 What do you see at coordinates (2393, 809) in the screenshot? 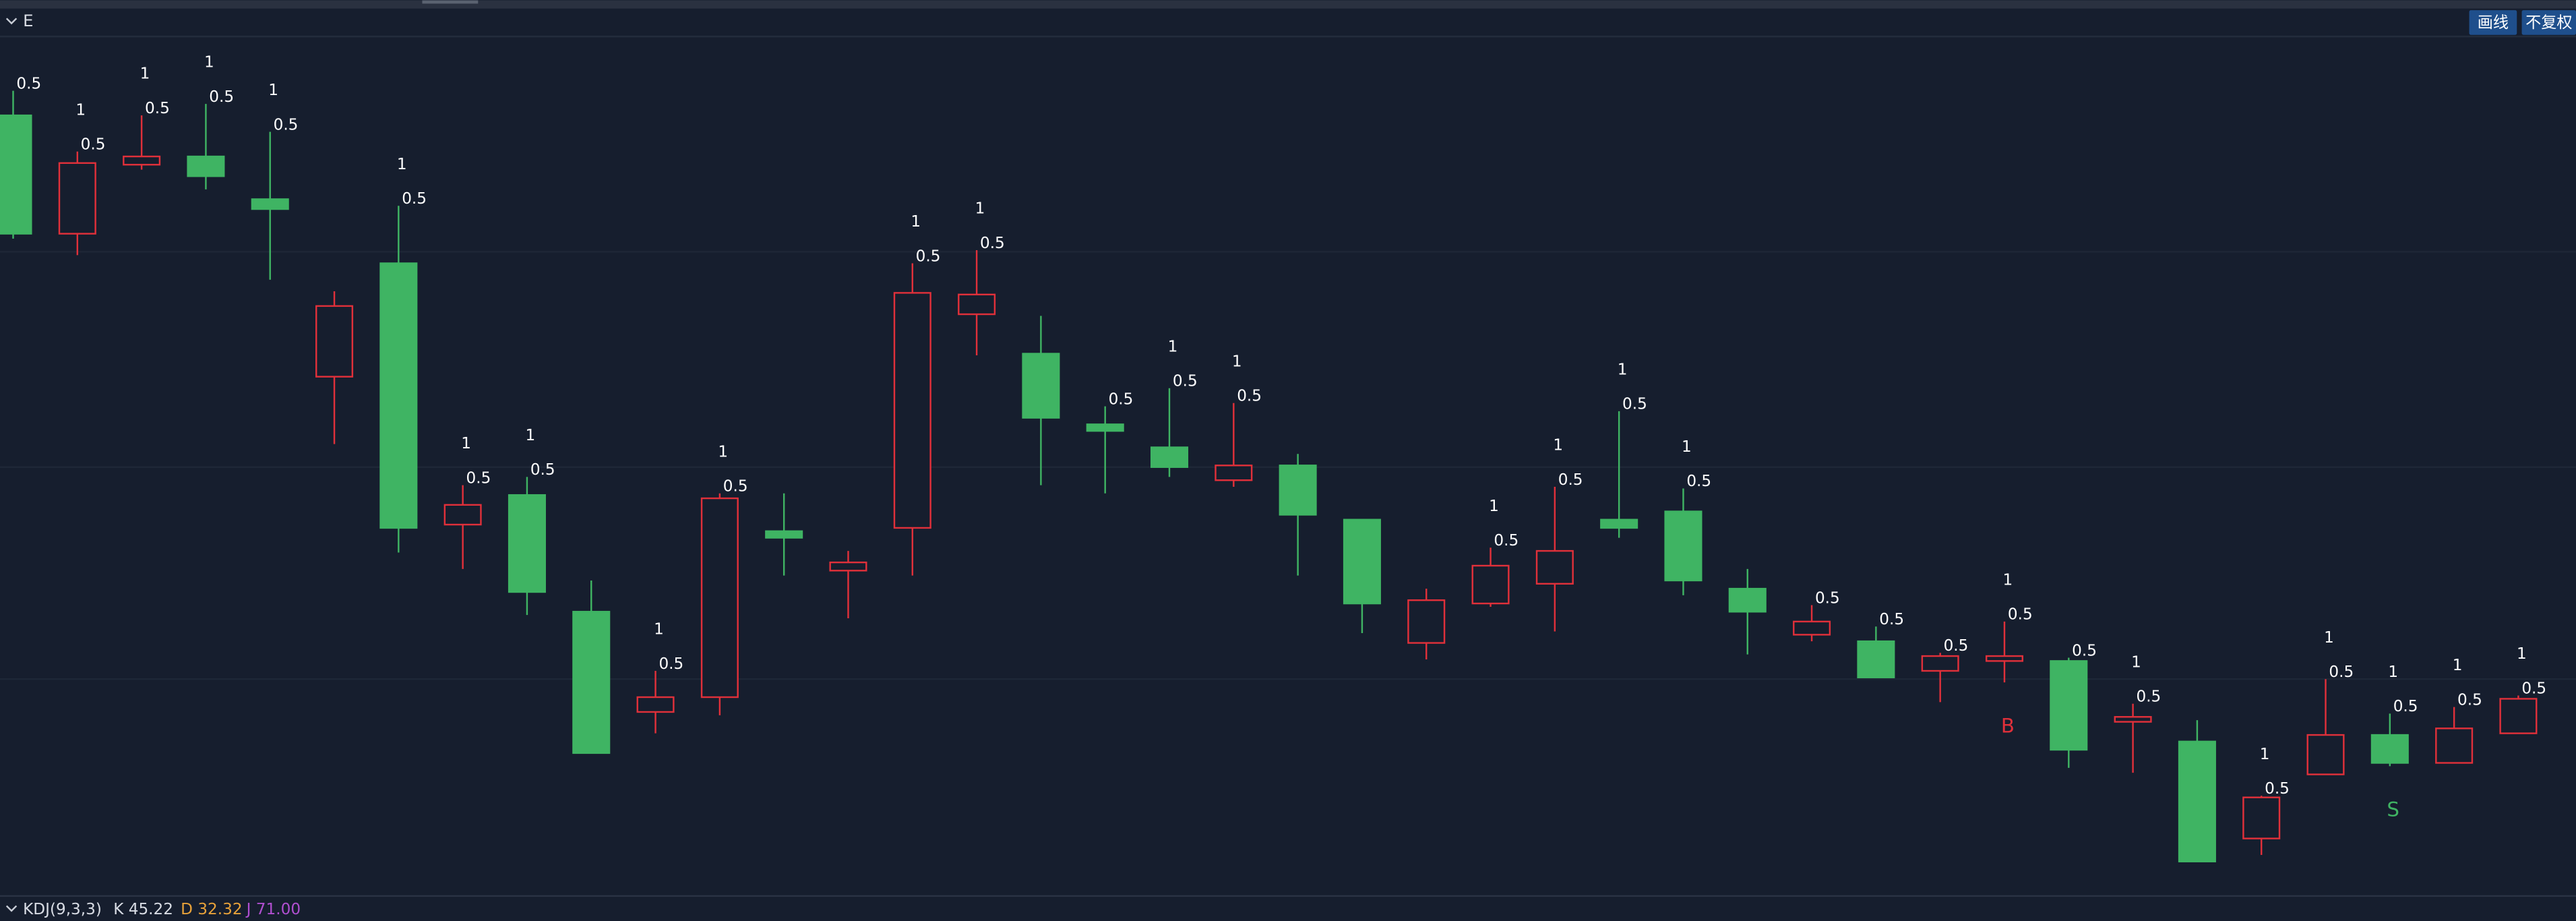
I see `signal-label: S` at bounding box center [2393, 809].